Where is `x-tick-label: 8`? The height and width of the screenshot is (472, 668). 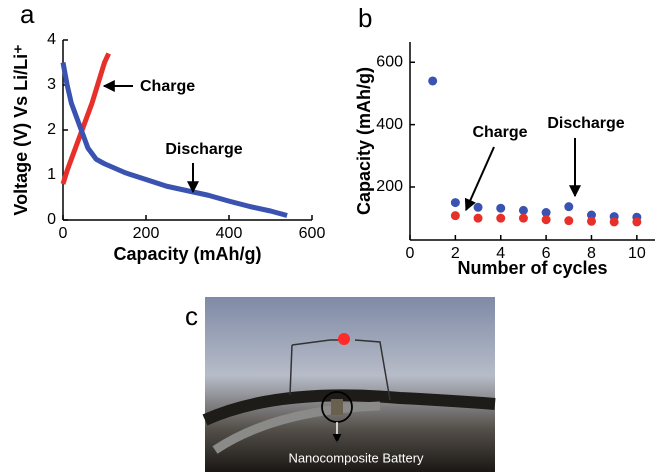 x-tick-label: 8 is located at coordinates (591, 253).